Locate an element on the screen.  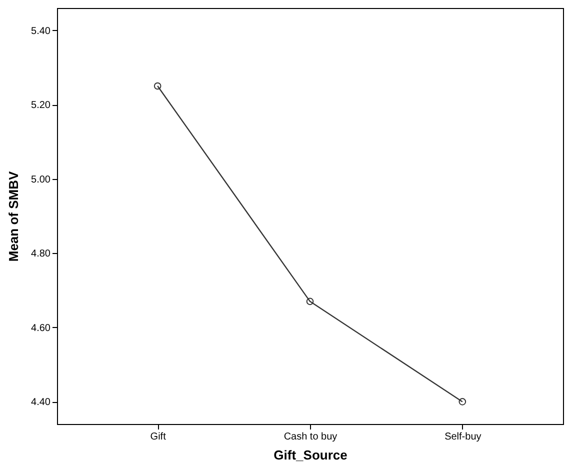
y-tick-label: 5.00 is located at coordinates (41, 180).